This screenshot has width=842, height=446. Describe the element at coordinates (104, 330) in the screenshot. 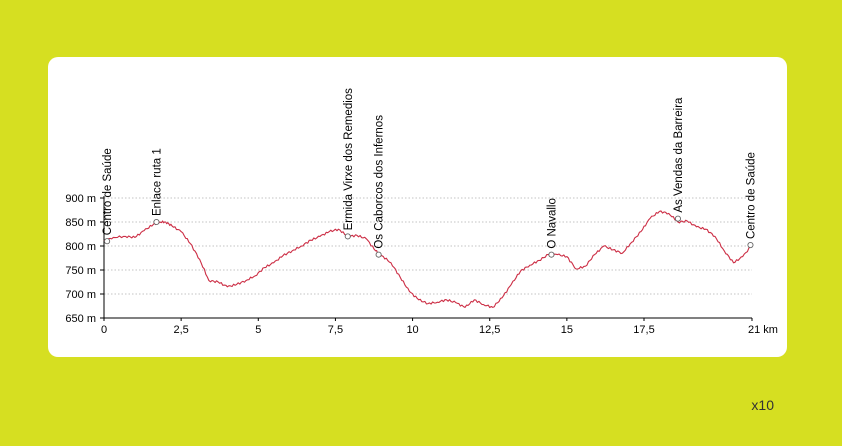

I see `x-tick-label: 0` at that location.